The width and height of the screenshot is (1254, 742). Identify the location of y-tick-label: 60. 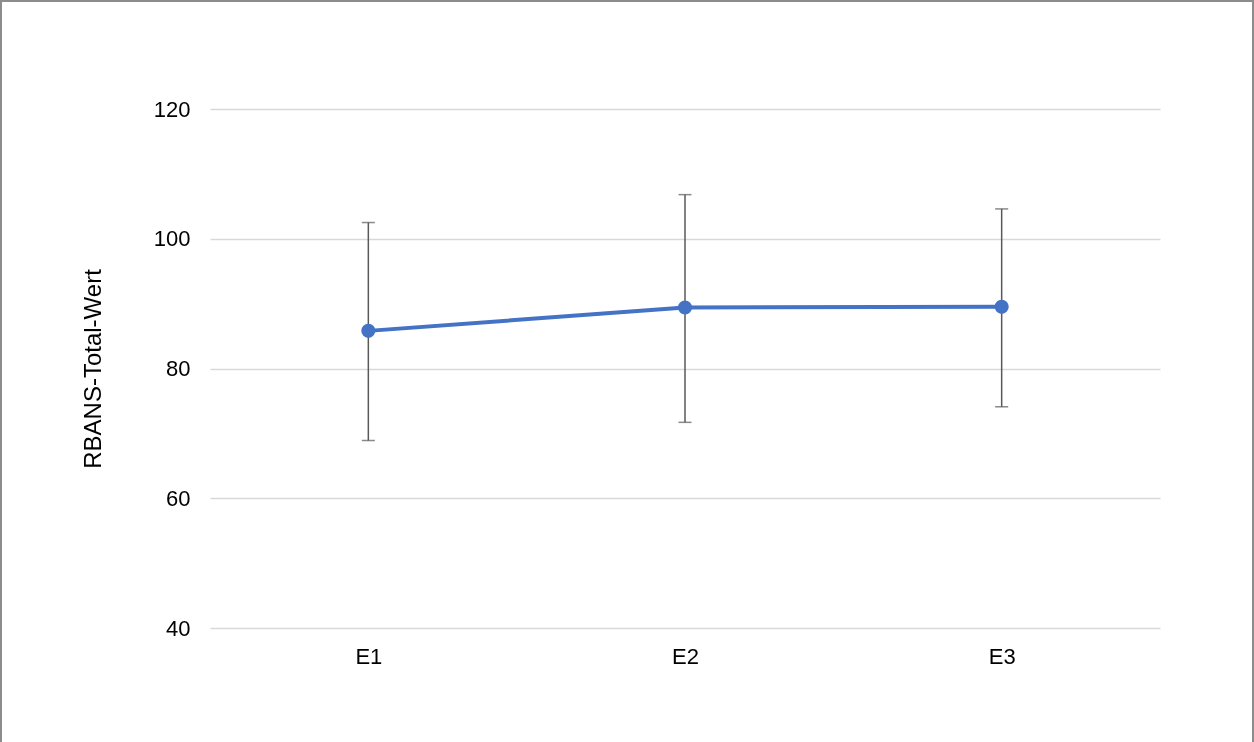
(178, 498).